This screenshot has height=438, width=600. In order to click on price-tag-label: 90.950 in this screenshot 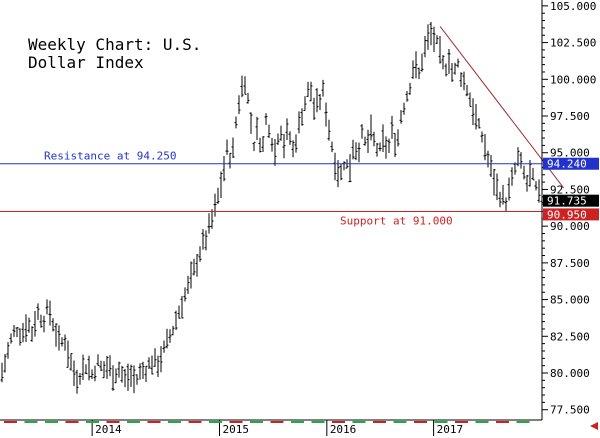, I will do `click(567, 214)`.